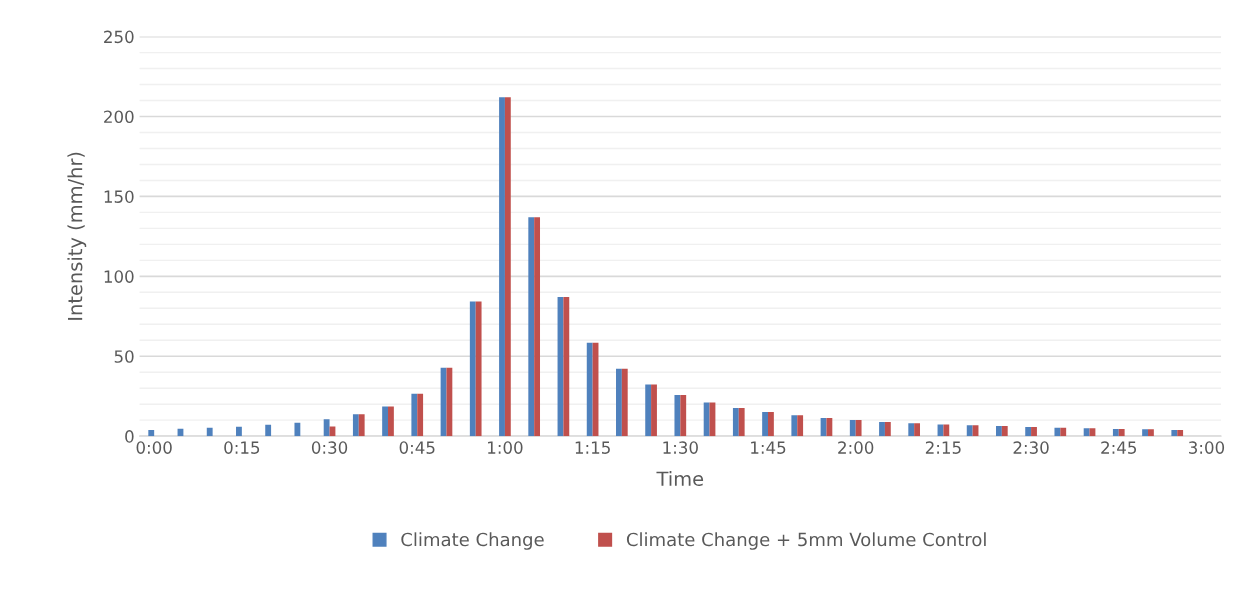 This screenshot has height=610, width=1246. What do you see at coordinates (119, 276) in the screenshot?
I see `y-tick-label: 100` at bounding box center [119, 276].